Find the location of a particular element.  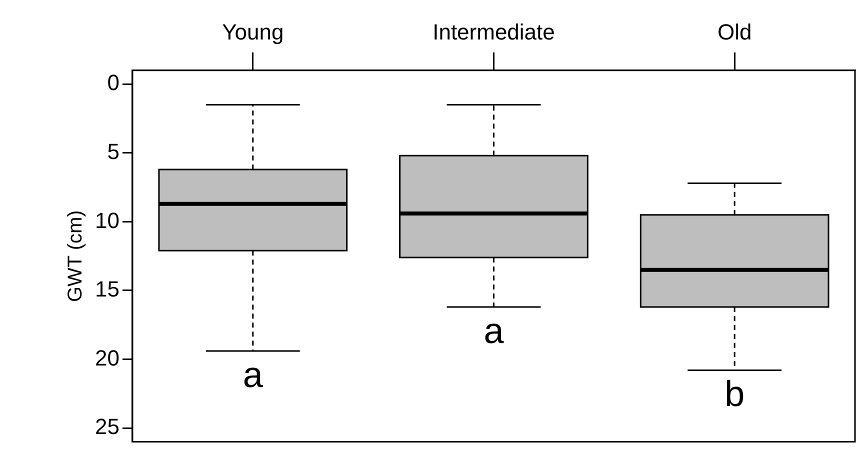

y-tick-label: 20 is located at coordinates (107, 357).